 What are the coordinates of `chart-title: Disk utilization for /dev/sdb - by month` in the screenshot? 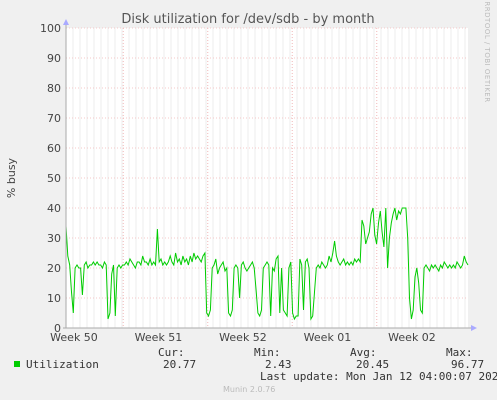 It's located at (247, 19).